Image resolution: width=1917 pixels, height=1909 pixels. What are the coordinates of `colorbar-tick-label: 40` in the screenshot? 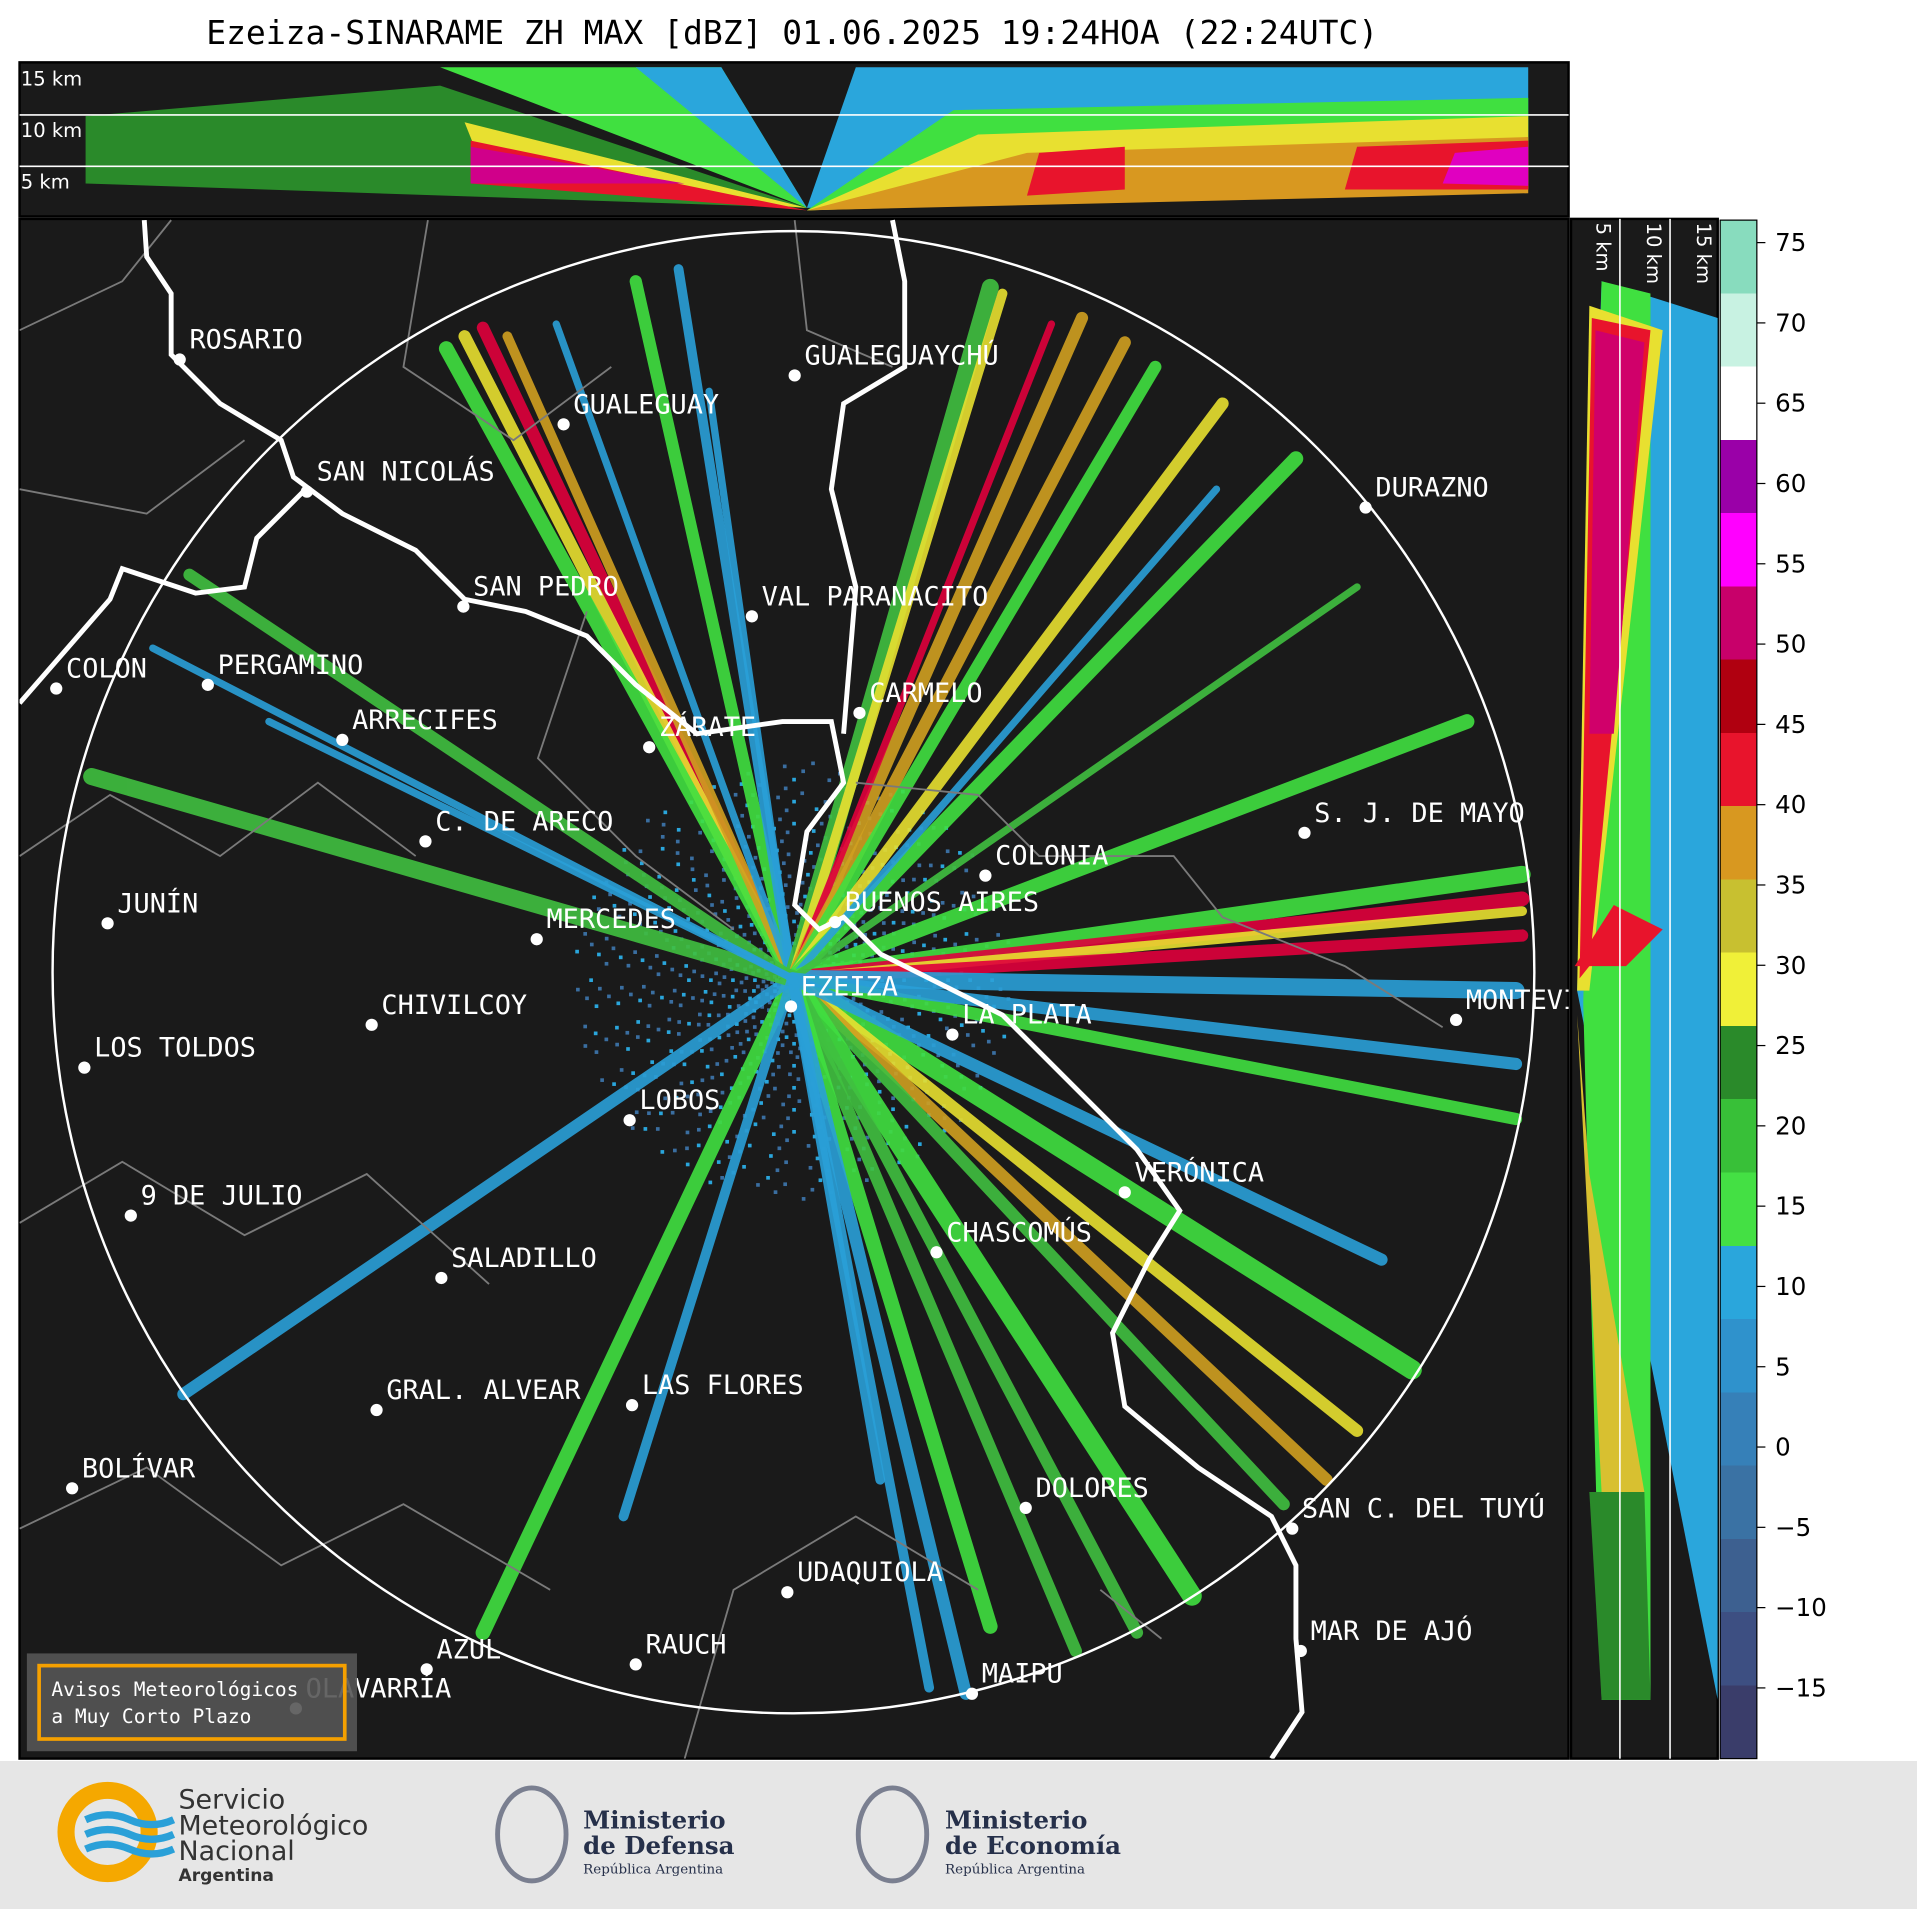 It's located at (1790, 804).